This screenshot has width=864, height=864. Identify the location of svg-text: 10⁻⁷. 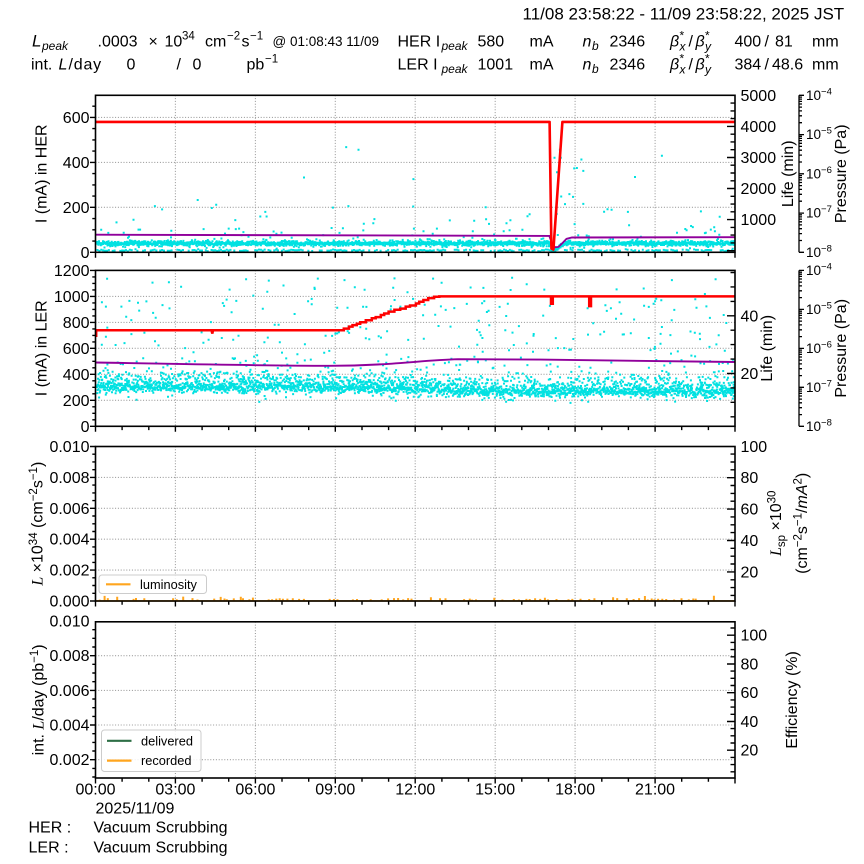
(819, 386).